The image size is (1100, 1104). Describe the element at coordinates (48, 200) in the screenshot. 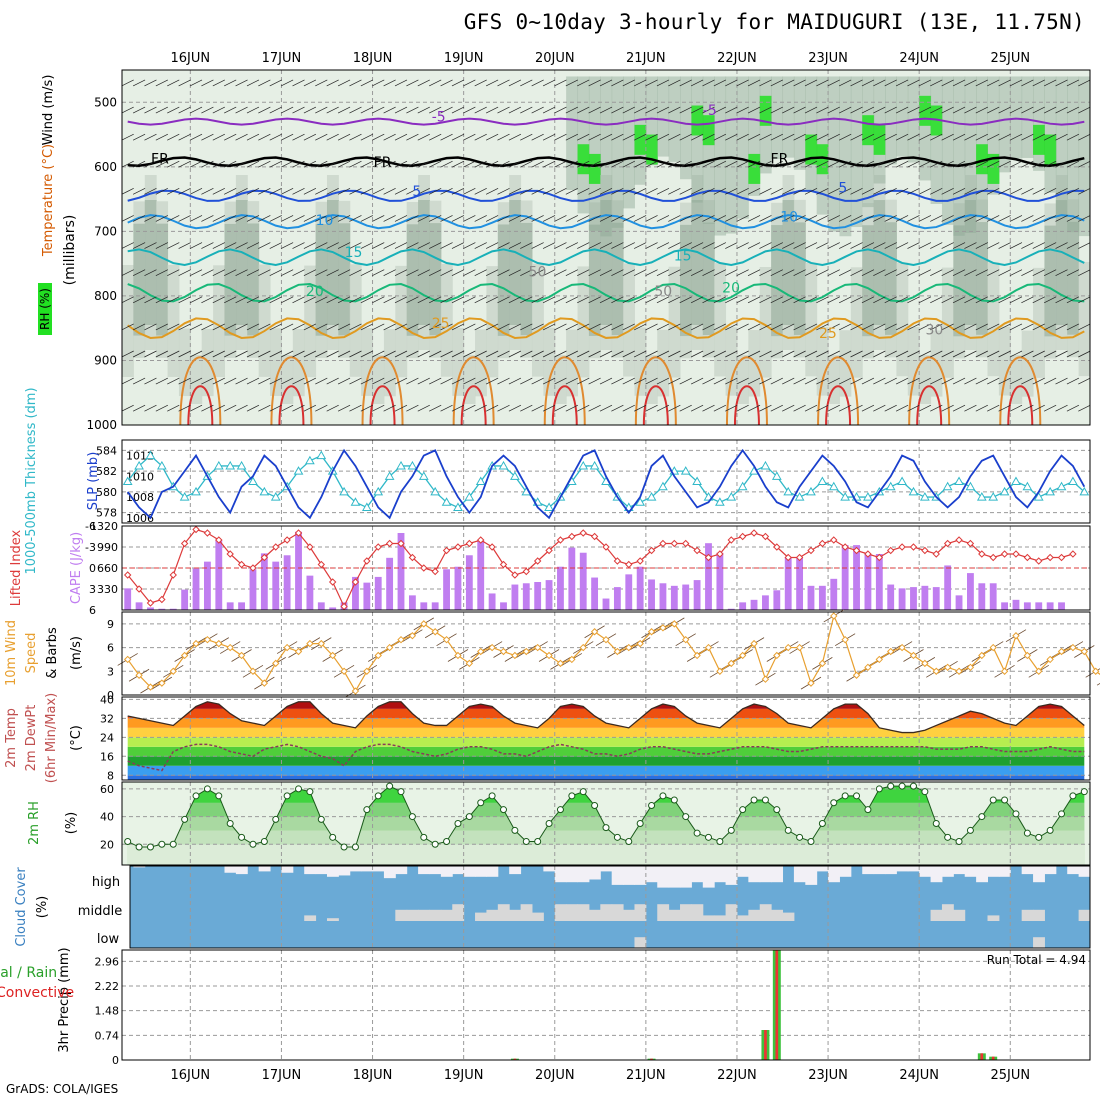

I see `axis-label-temperature: Temperature (°C)` at that location.